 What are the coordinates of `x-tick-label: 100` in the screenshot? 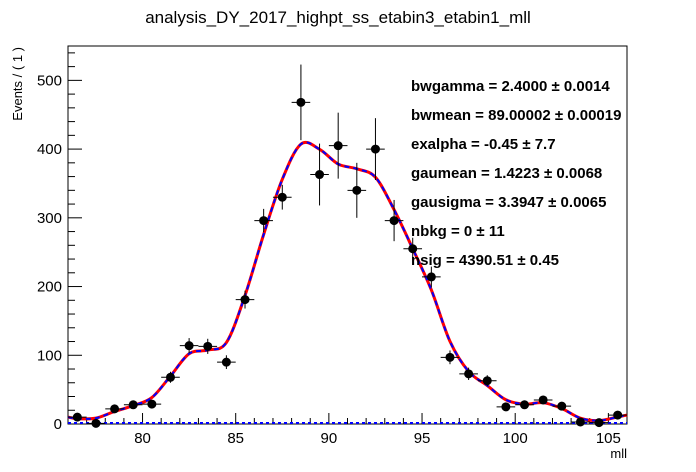 It's located at (515, 438).